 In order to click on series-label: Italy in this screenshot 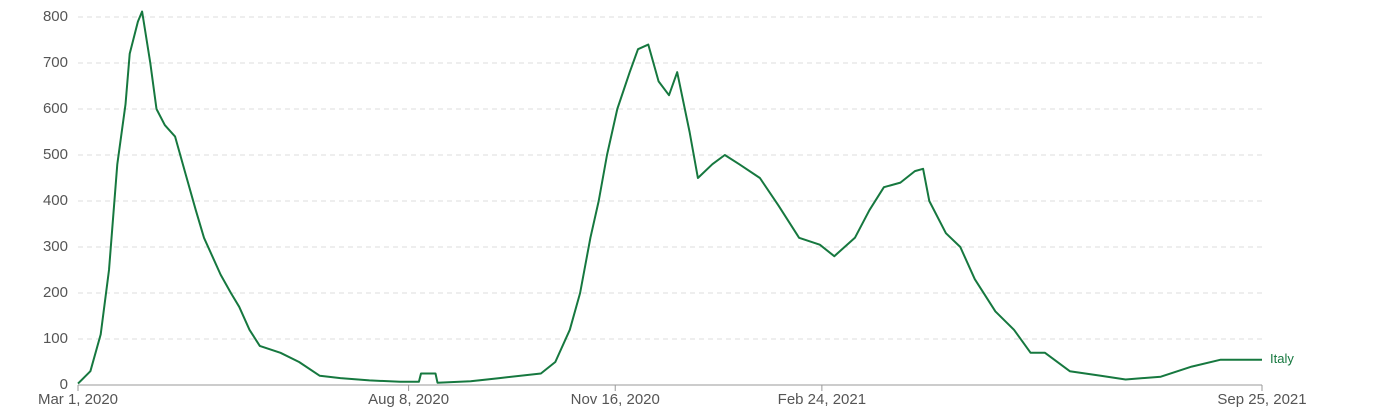, I will do `click(1282, 358)`.